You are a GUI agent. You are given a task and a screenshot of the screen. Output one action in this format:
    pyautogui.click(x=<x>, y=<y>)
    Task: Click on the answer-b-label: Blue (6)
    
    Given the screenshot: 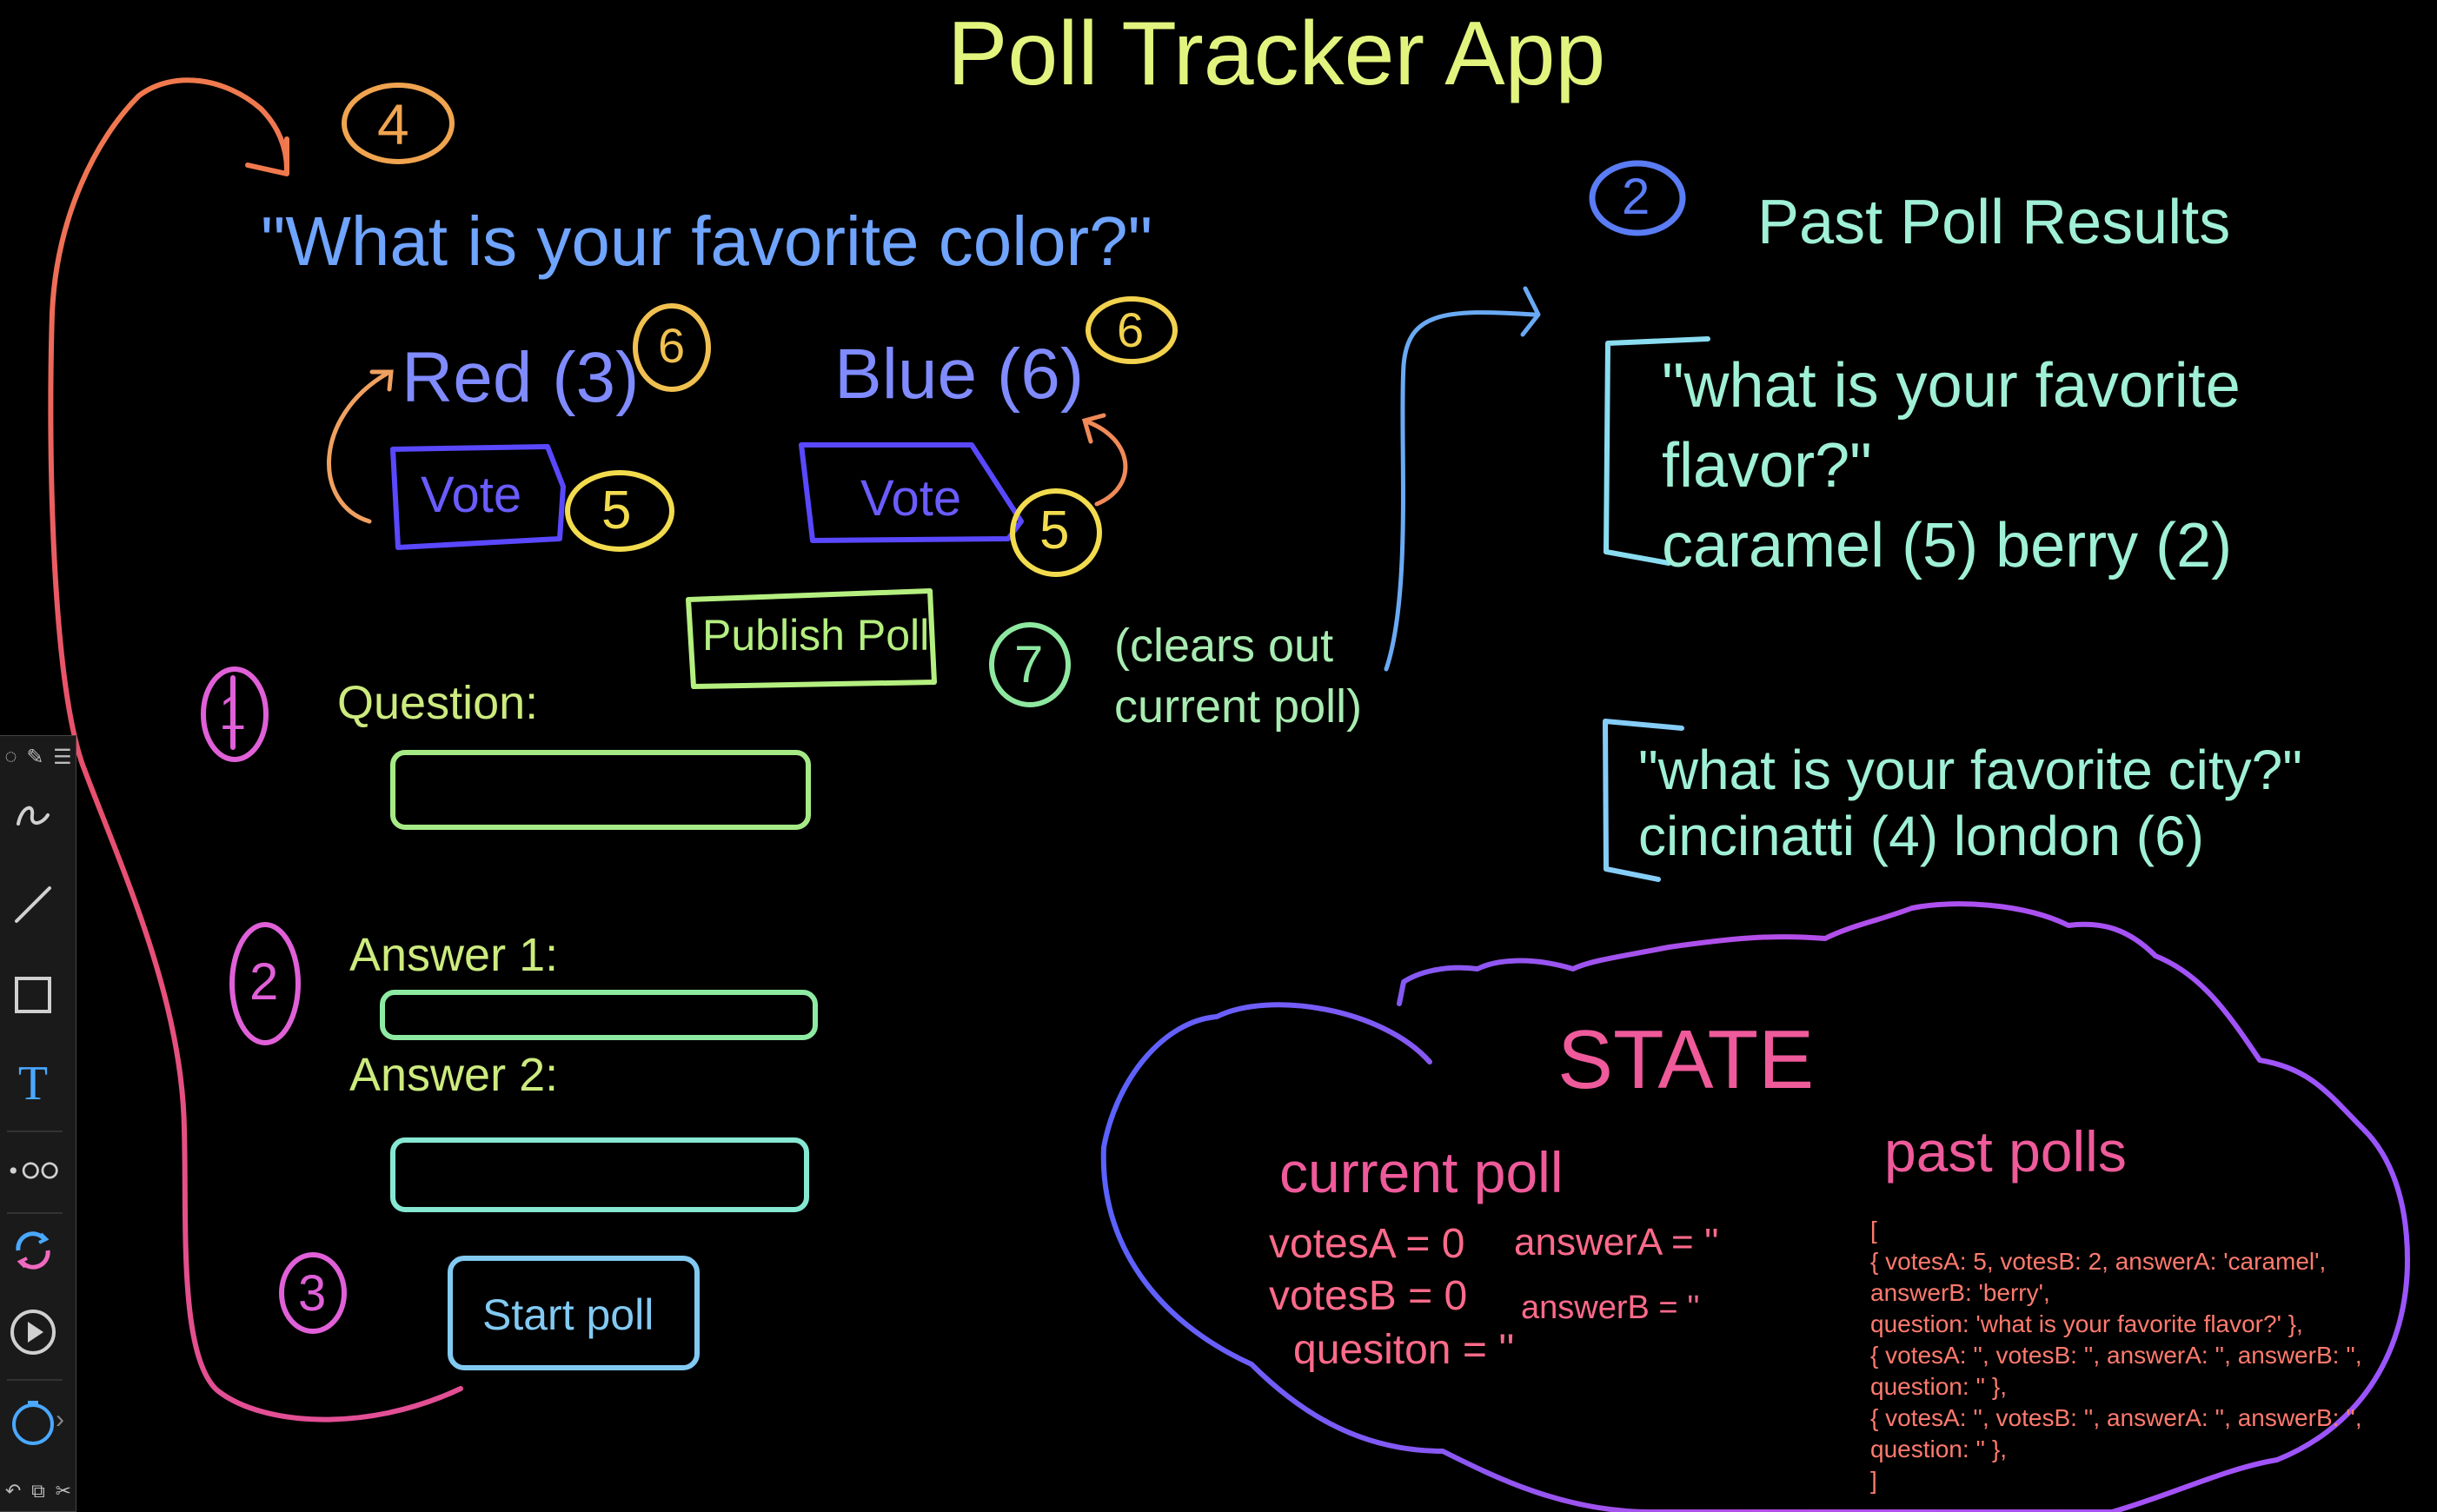 What is the action you would take?
    pyautogui.click(x=959, y=374)
    